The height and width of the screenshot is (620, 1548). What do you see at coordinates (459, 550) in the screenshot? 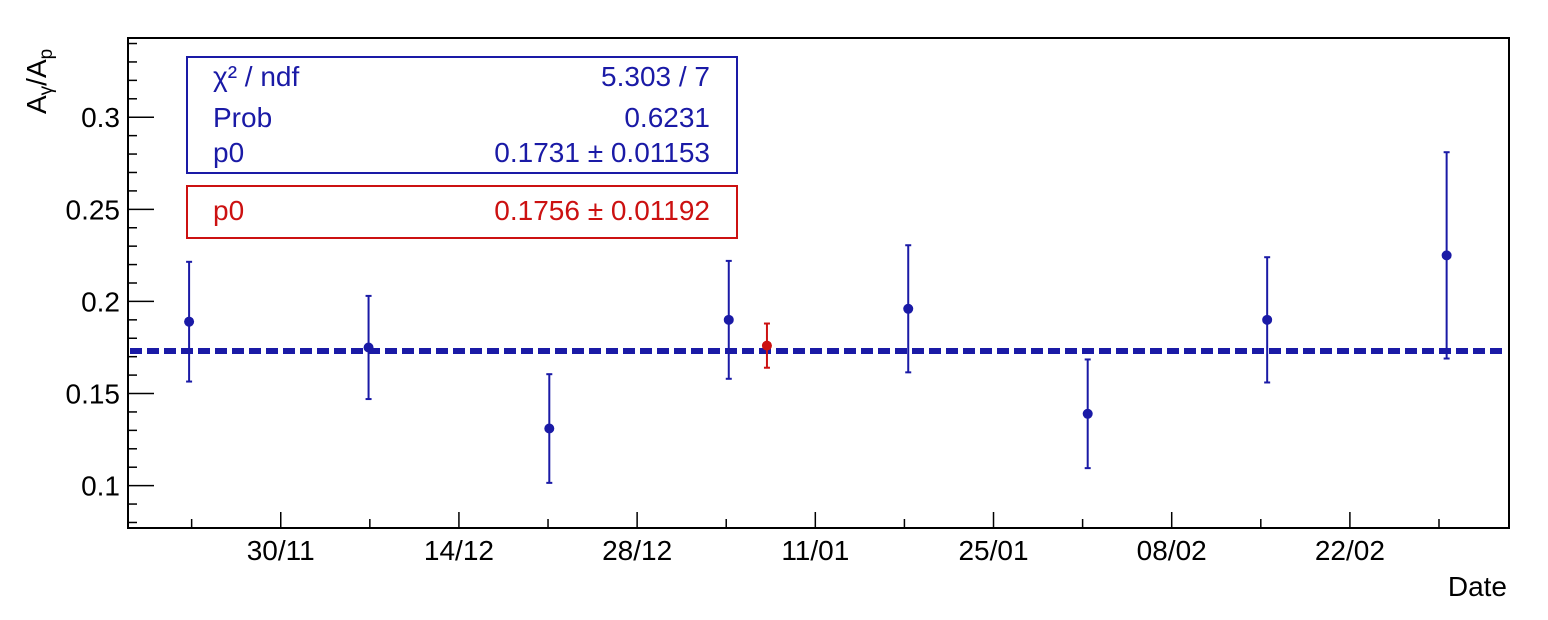
I see `x-tick-label: 14/12` at bounding box center [459, 550].